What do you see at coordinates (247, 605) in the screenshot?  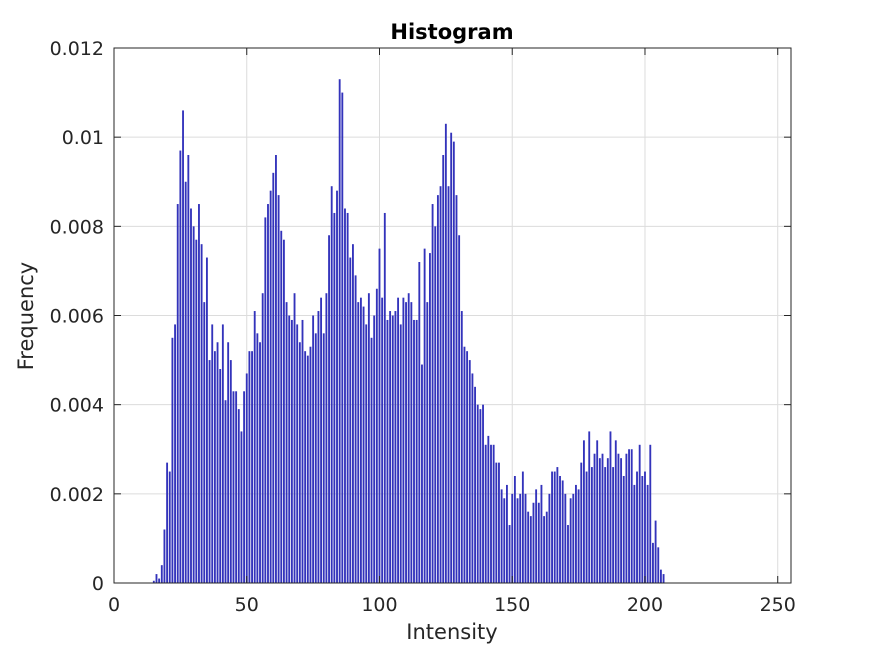 I see `x-tick-label: 50` at bounding box center [247, 605].